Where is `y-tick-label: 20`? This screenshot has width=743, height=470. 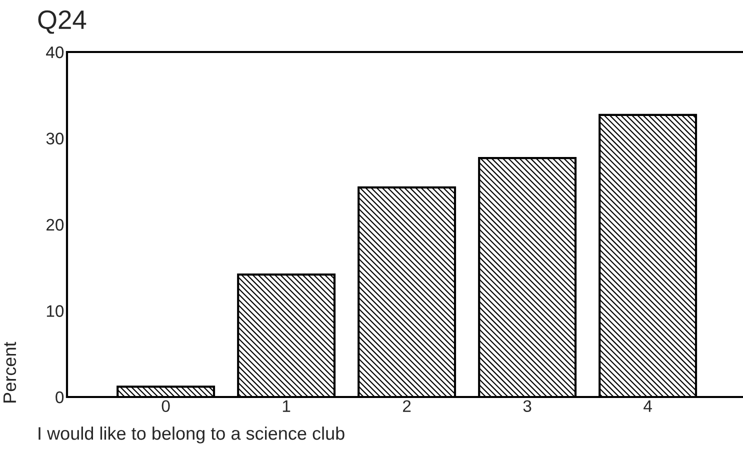
y-tick-label: 20 is located at coordinates (55, 224).